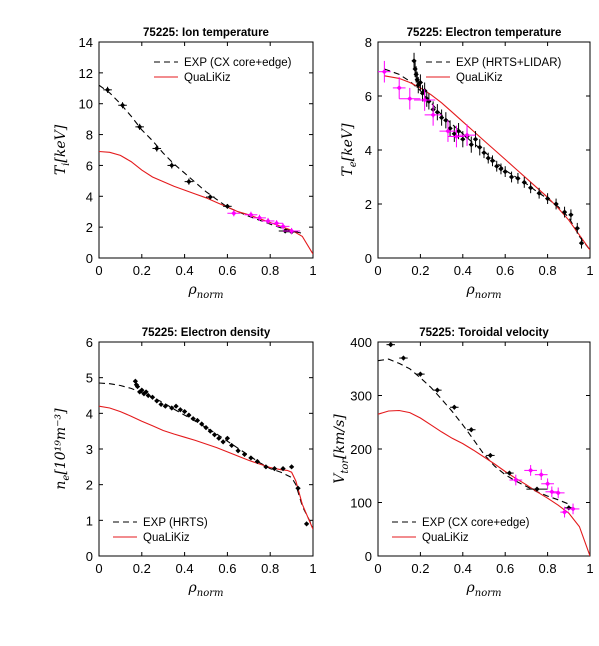 The height and width of the screenshot is (646, 599). What do you see at coordinates (484, 333) in the screenshot?
I see `chart-title: 75225: Toroidal velocity` at bounding box center [484, 333].